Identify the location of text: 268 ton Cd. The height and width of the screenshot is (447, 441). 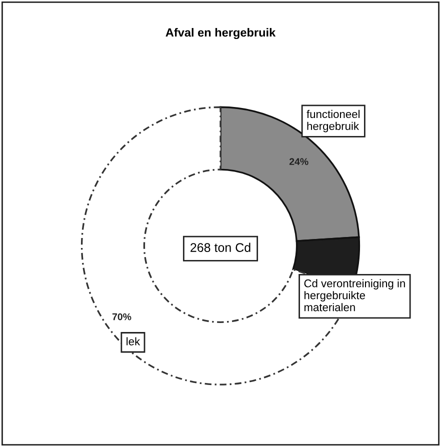
(220, 247).